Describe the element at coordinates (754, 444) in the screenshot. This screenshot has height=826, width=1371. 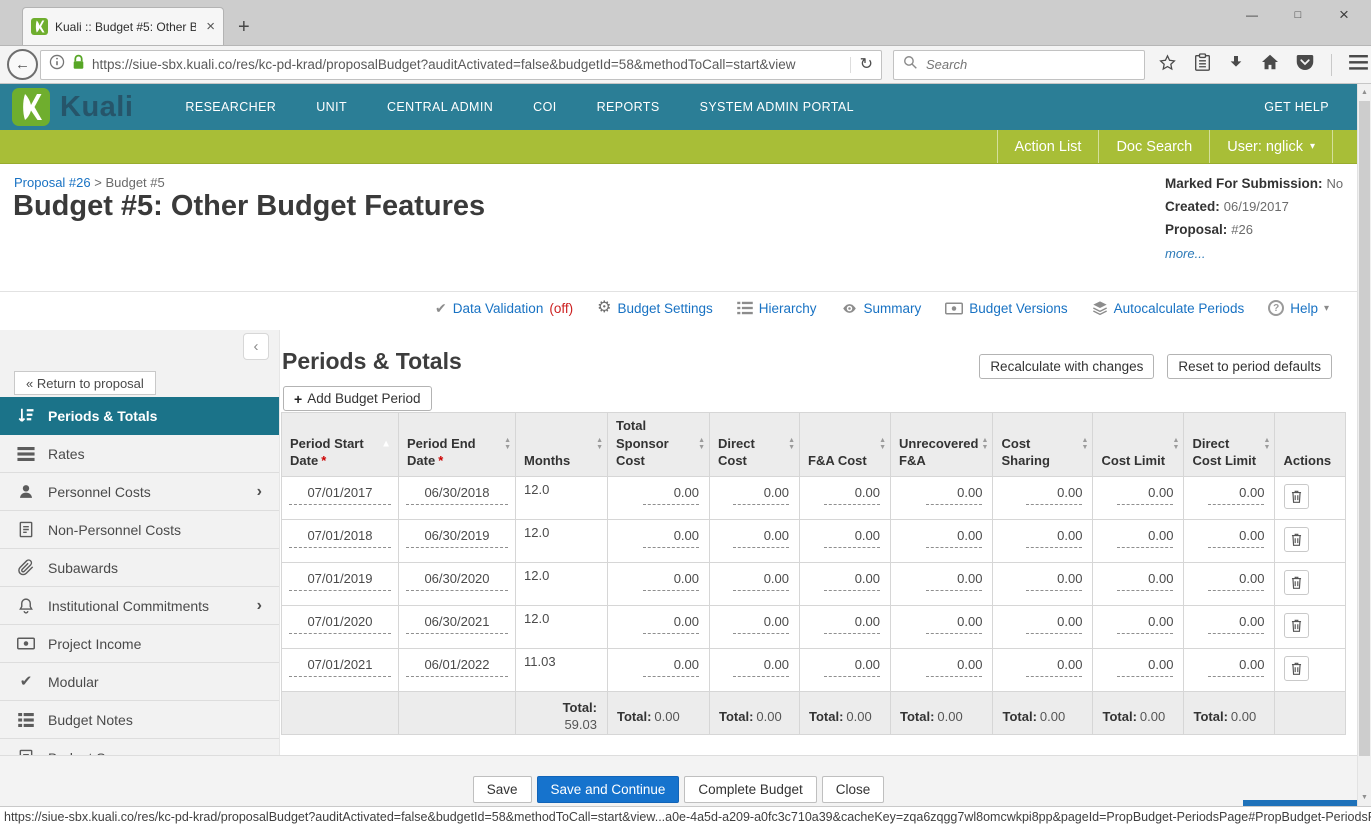
I see `col-direct-cost: Direct Cost ▲ ▼` at that location.